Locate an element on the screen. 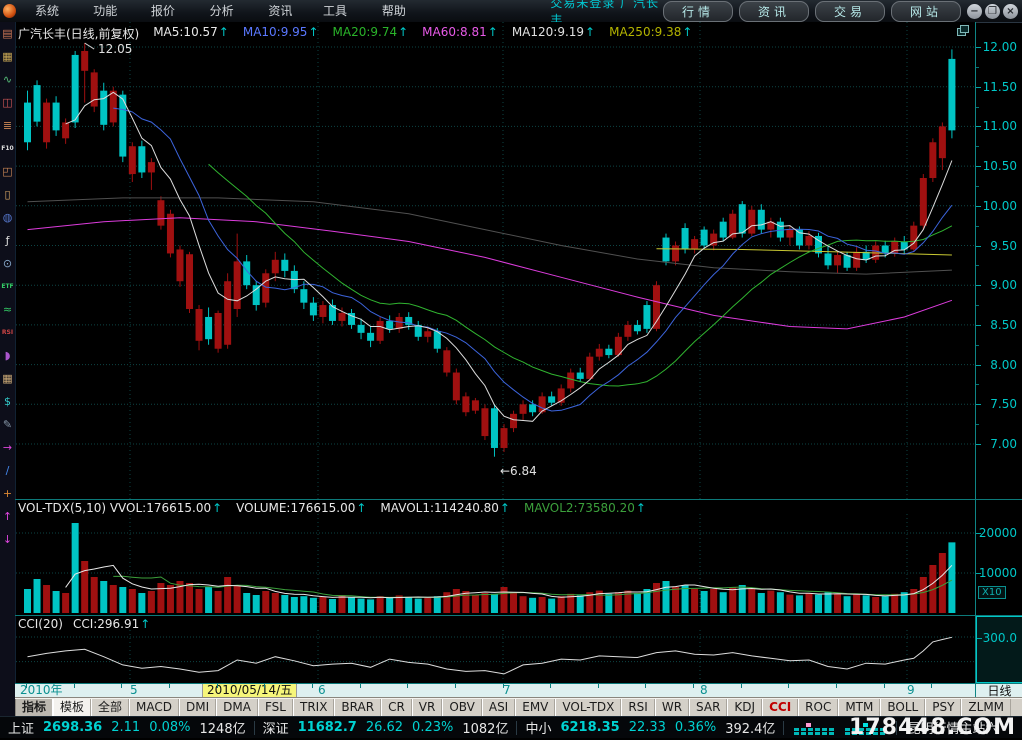 This screenshot has width=1022, height=740. stock-report-icon: ▤ is located at coordinates (7, 33).